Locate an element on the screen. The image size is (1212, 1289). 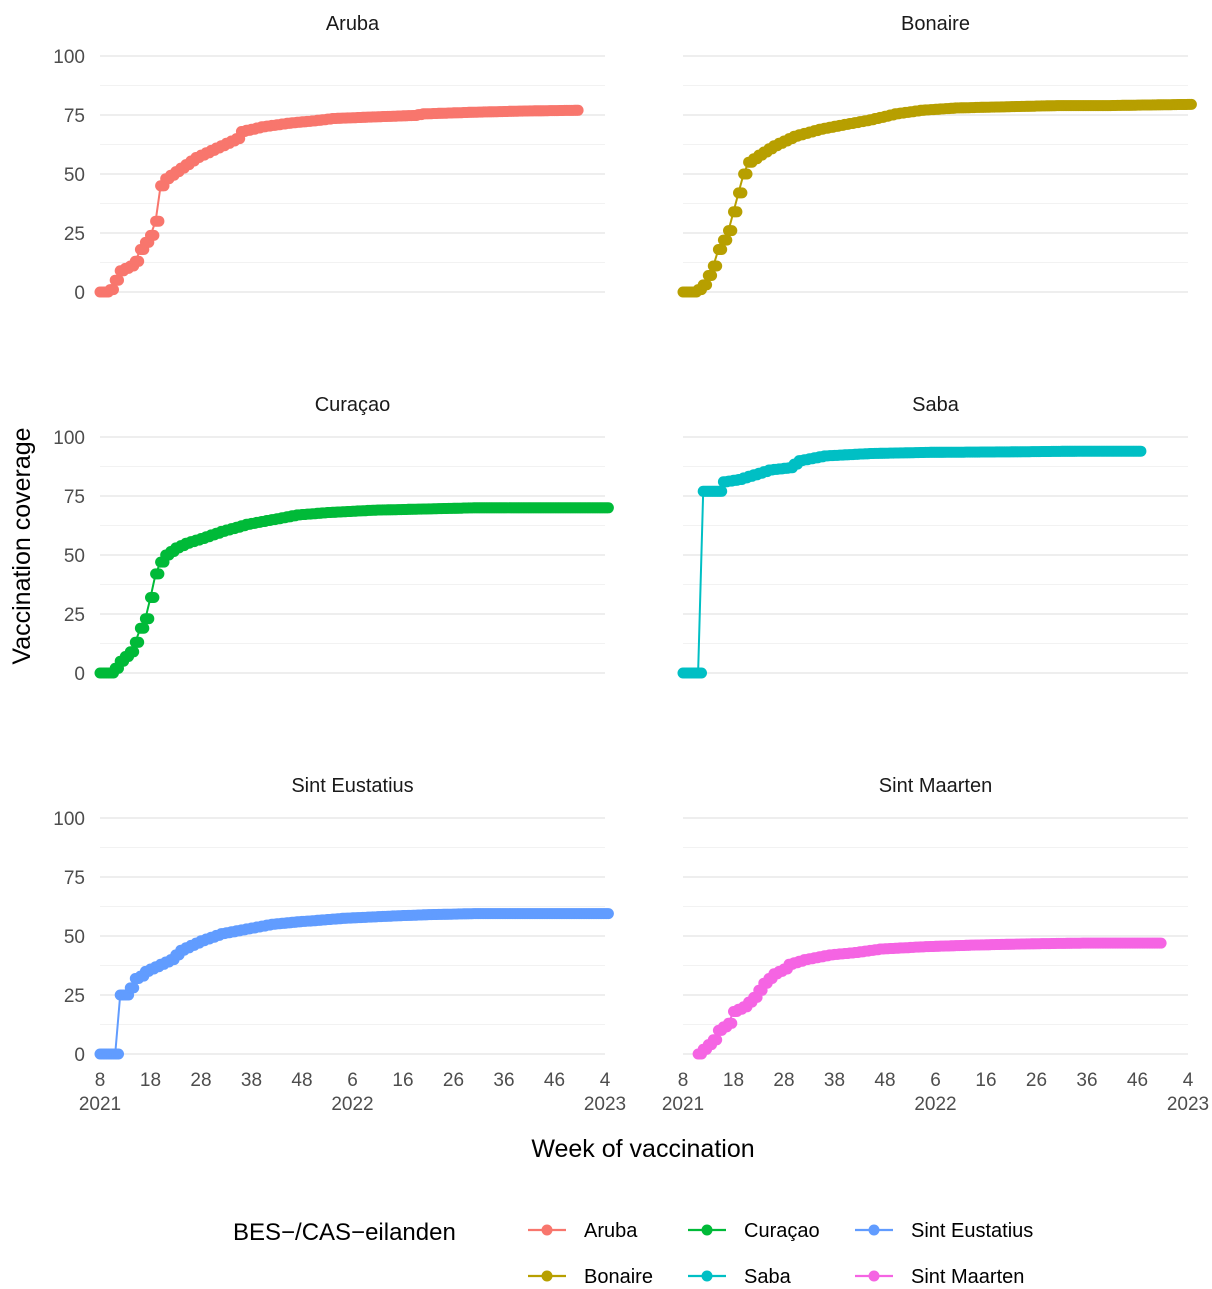
series-line-aruba is located at coordinates (337, 201).